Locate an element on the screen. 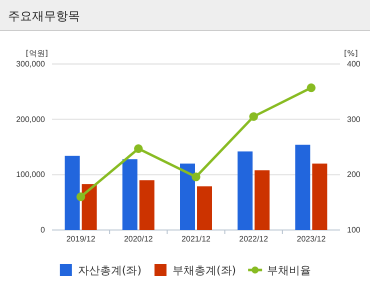  x-tick-label: 2019/12 is located at coordinates (81, 239).